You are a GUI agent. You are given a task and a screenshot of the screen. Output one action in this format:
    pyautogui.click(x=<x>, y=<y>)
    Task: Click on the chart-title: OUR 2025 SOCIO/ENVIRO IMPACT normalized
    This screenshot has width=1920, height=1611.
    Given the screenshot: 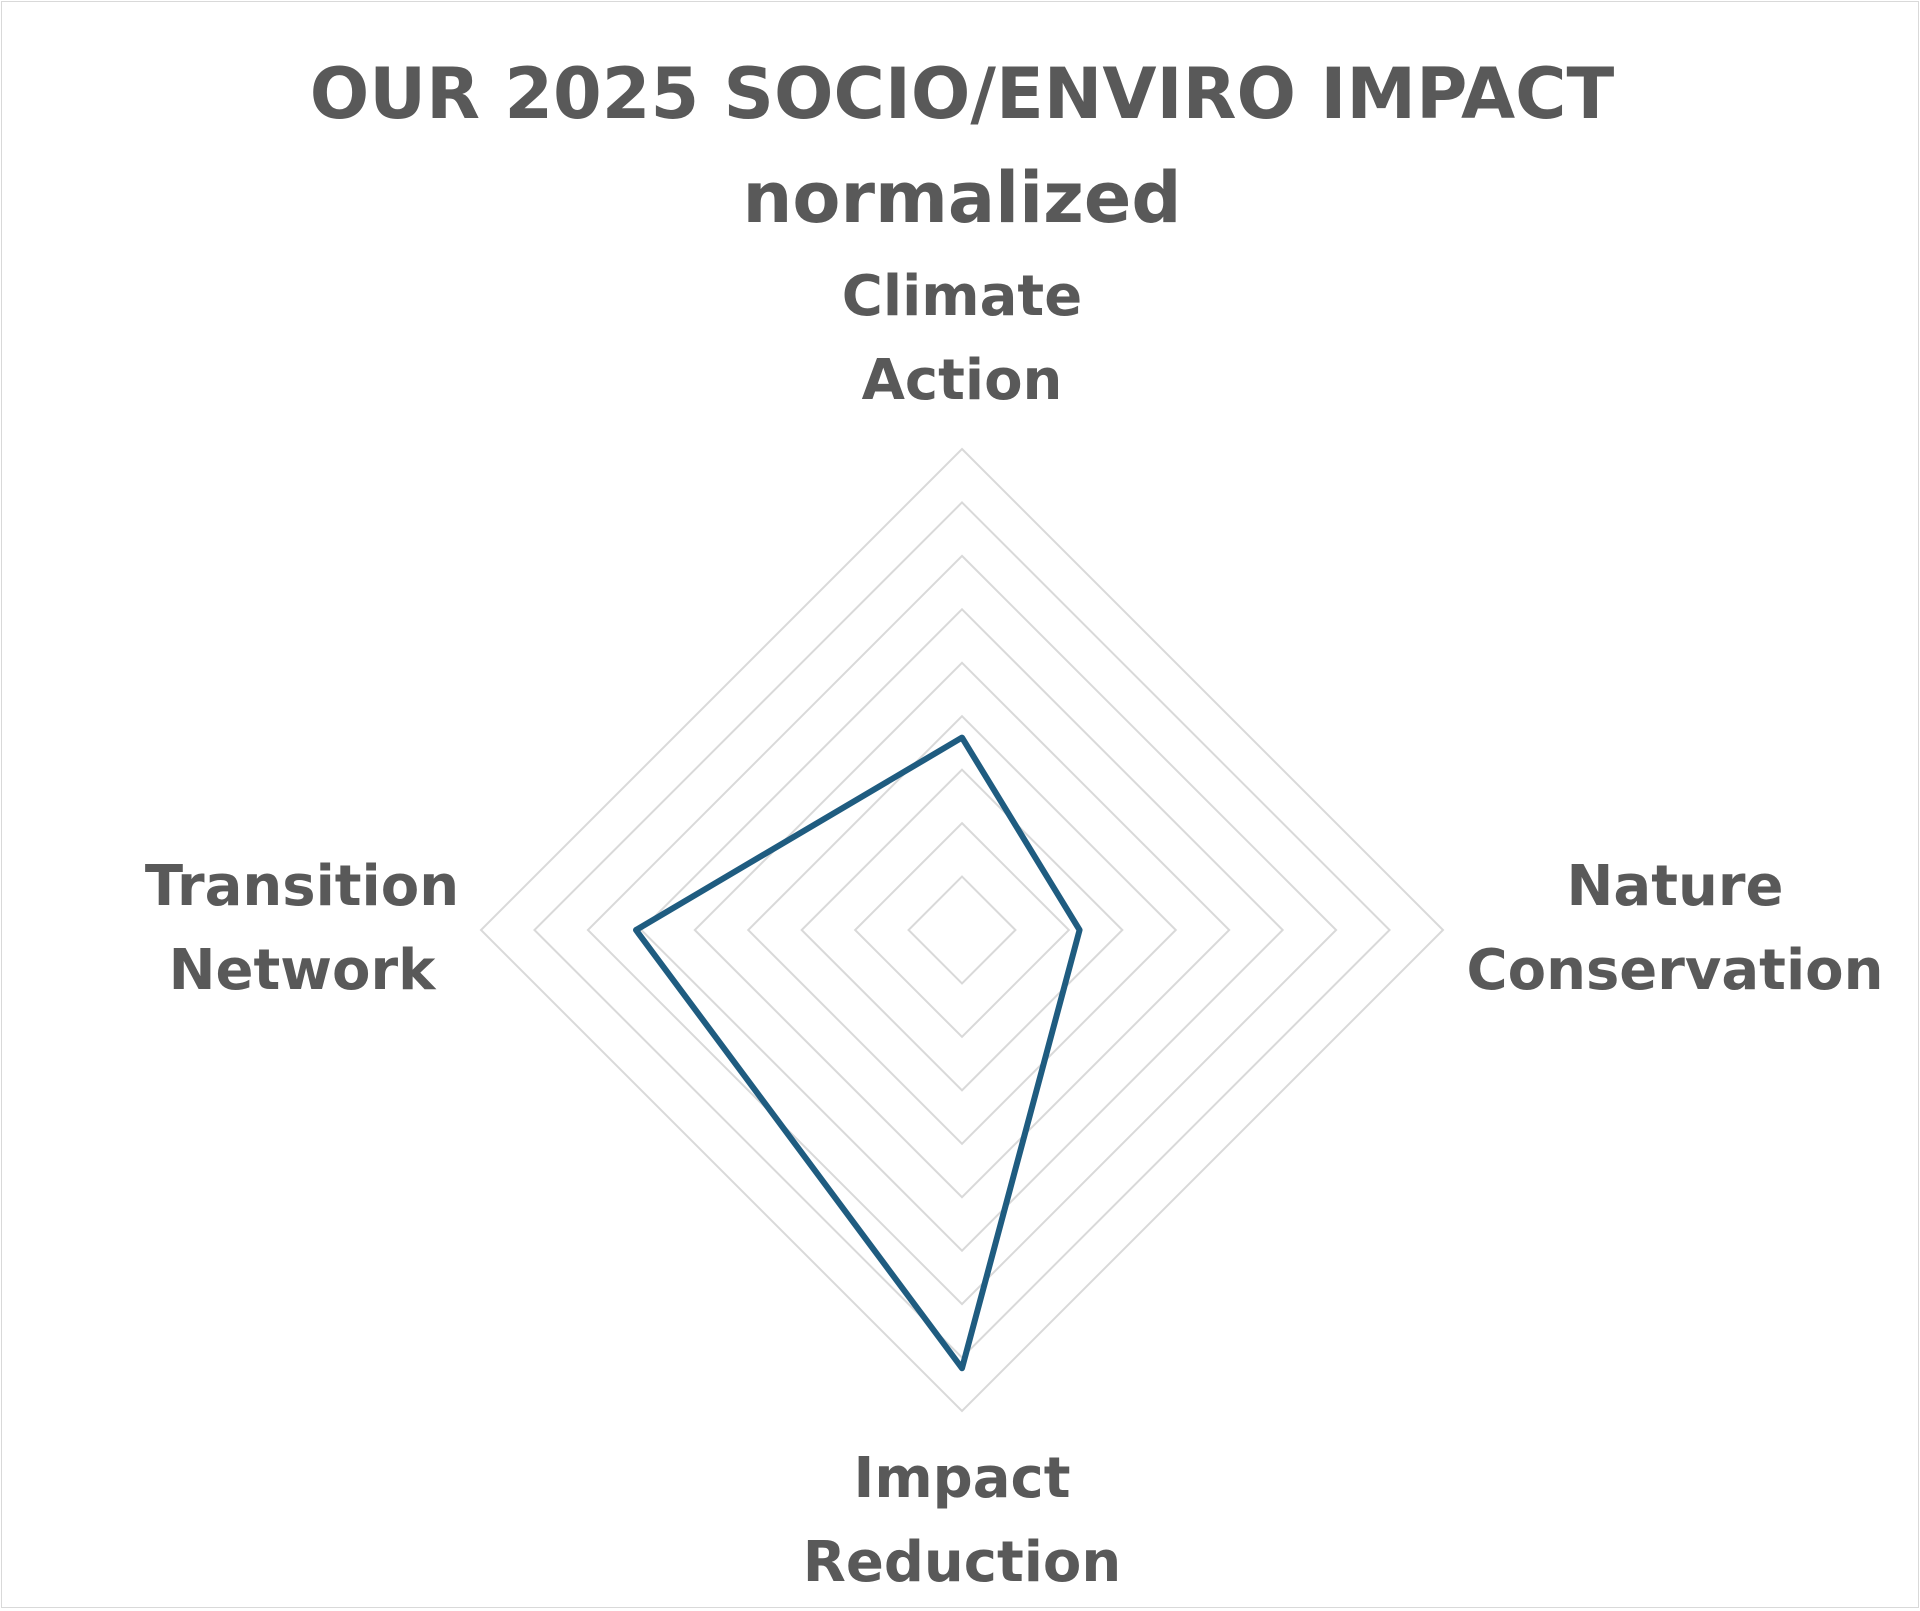 What is the action you would take?
    pyautogui.click(x=962, y=146)
    